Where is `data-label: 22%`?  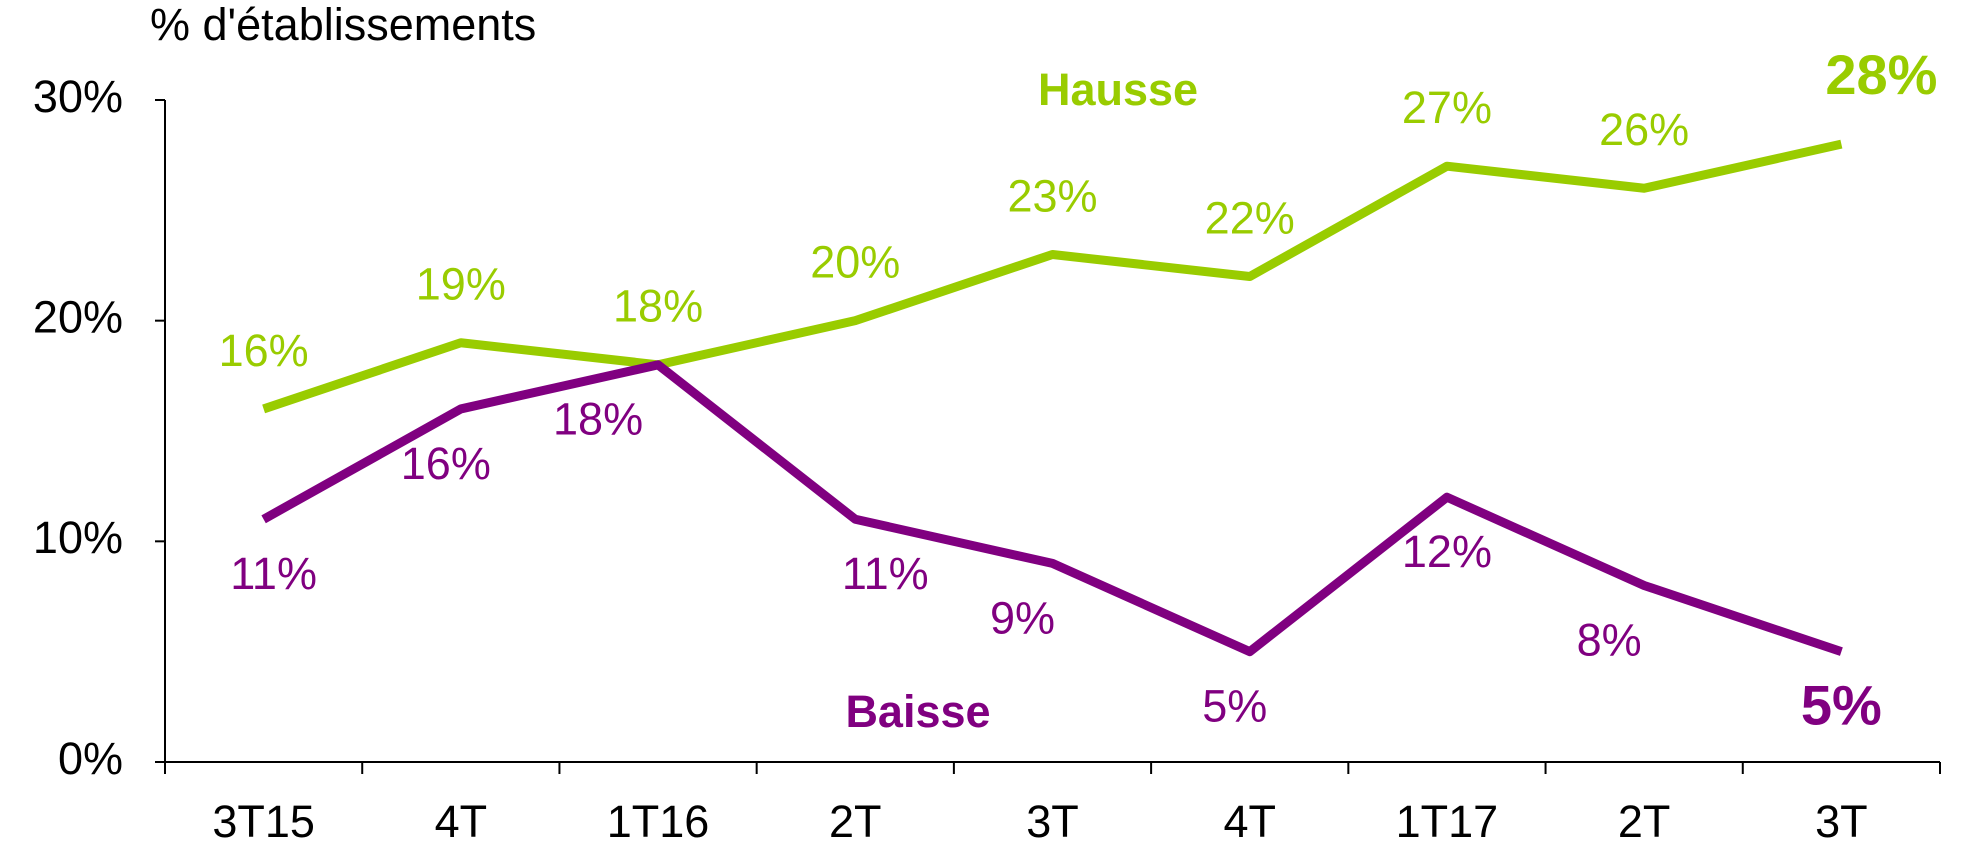
data-label: 22% is located at coordinates (1250, 217).